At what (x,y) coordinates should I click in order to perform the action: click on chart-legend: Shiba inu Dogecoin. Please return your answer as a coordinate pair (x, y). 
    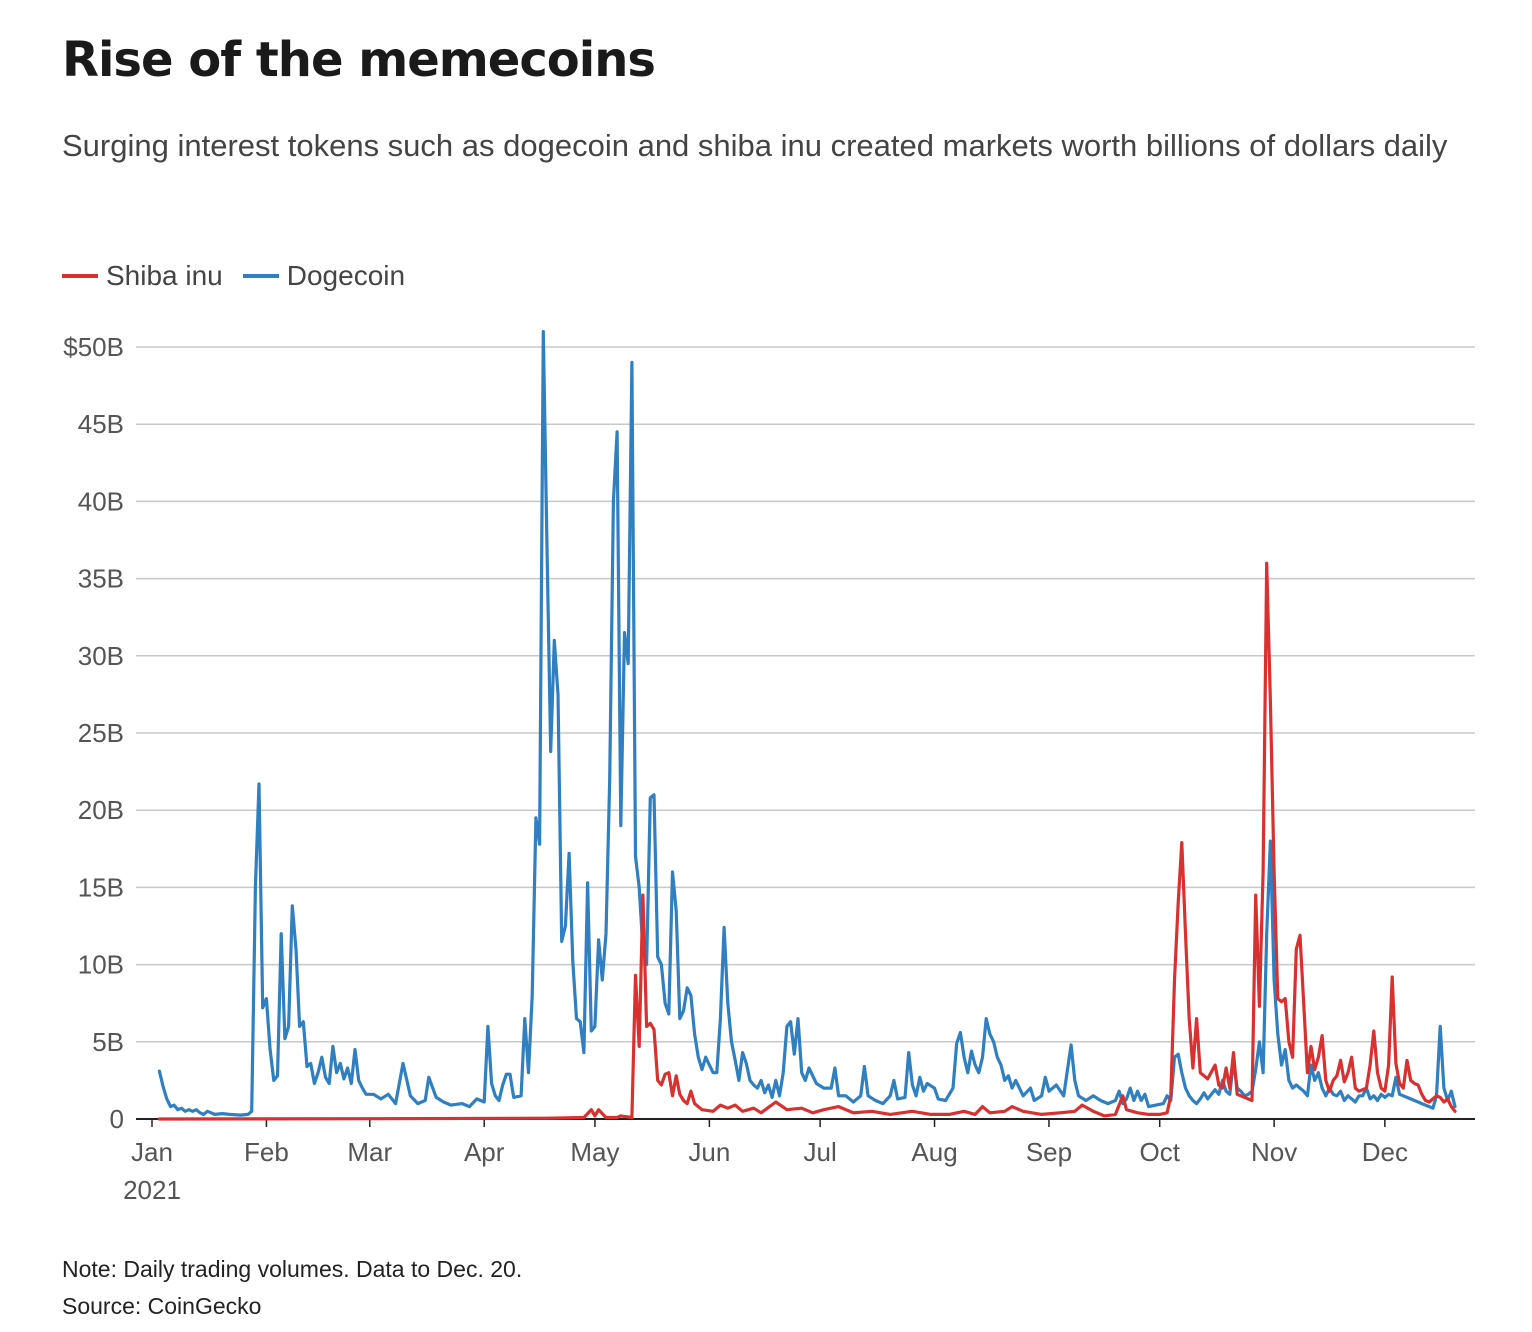
    Looking at the image, I should click on (243, 276).